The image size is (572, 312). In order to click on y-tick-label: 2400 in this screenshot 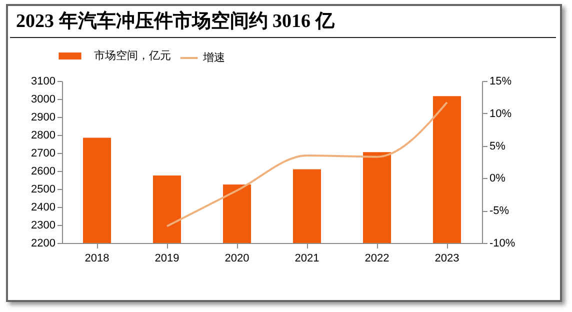, I will do `click(43, 208)`.